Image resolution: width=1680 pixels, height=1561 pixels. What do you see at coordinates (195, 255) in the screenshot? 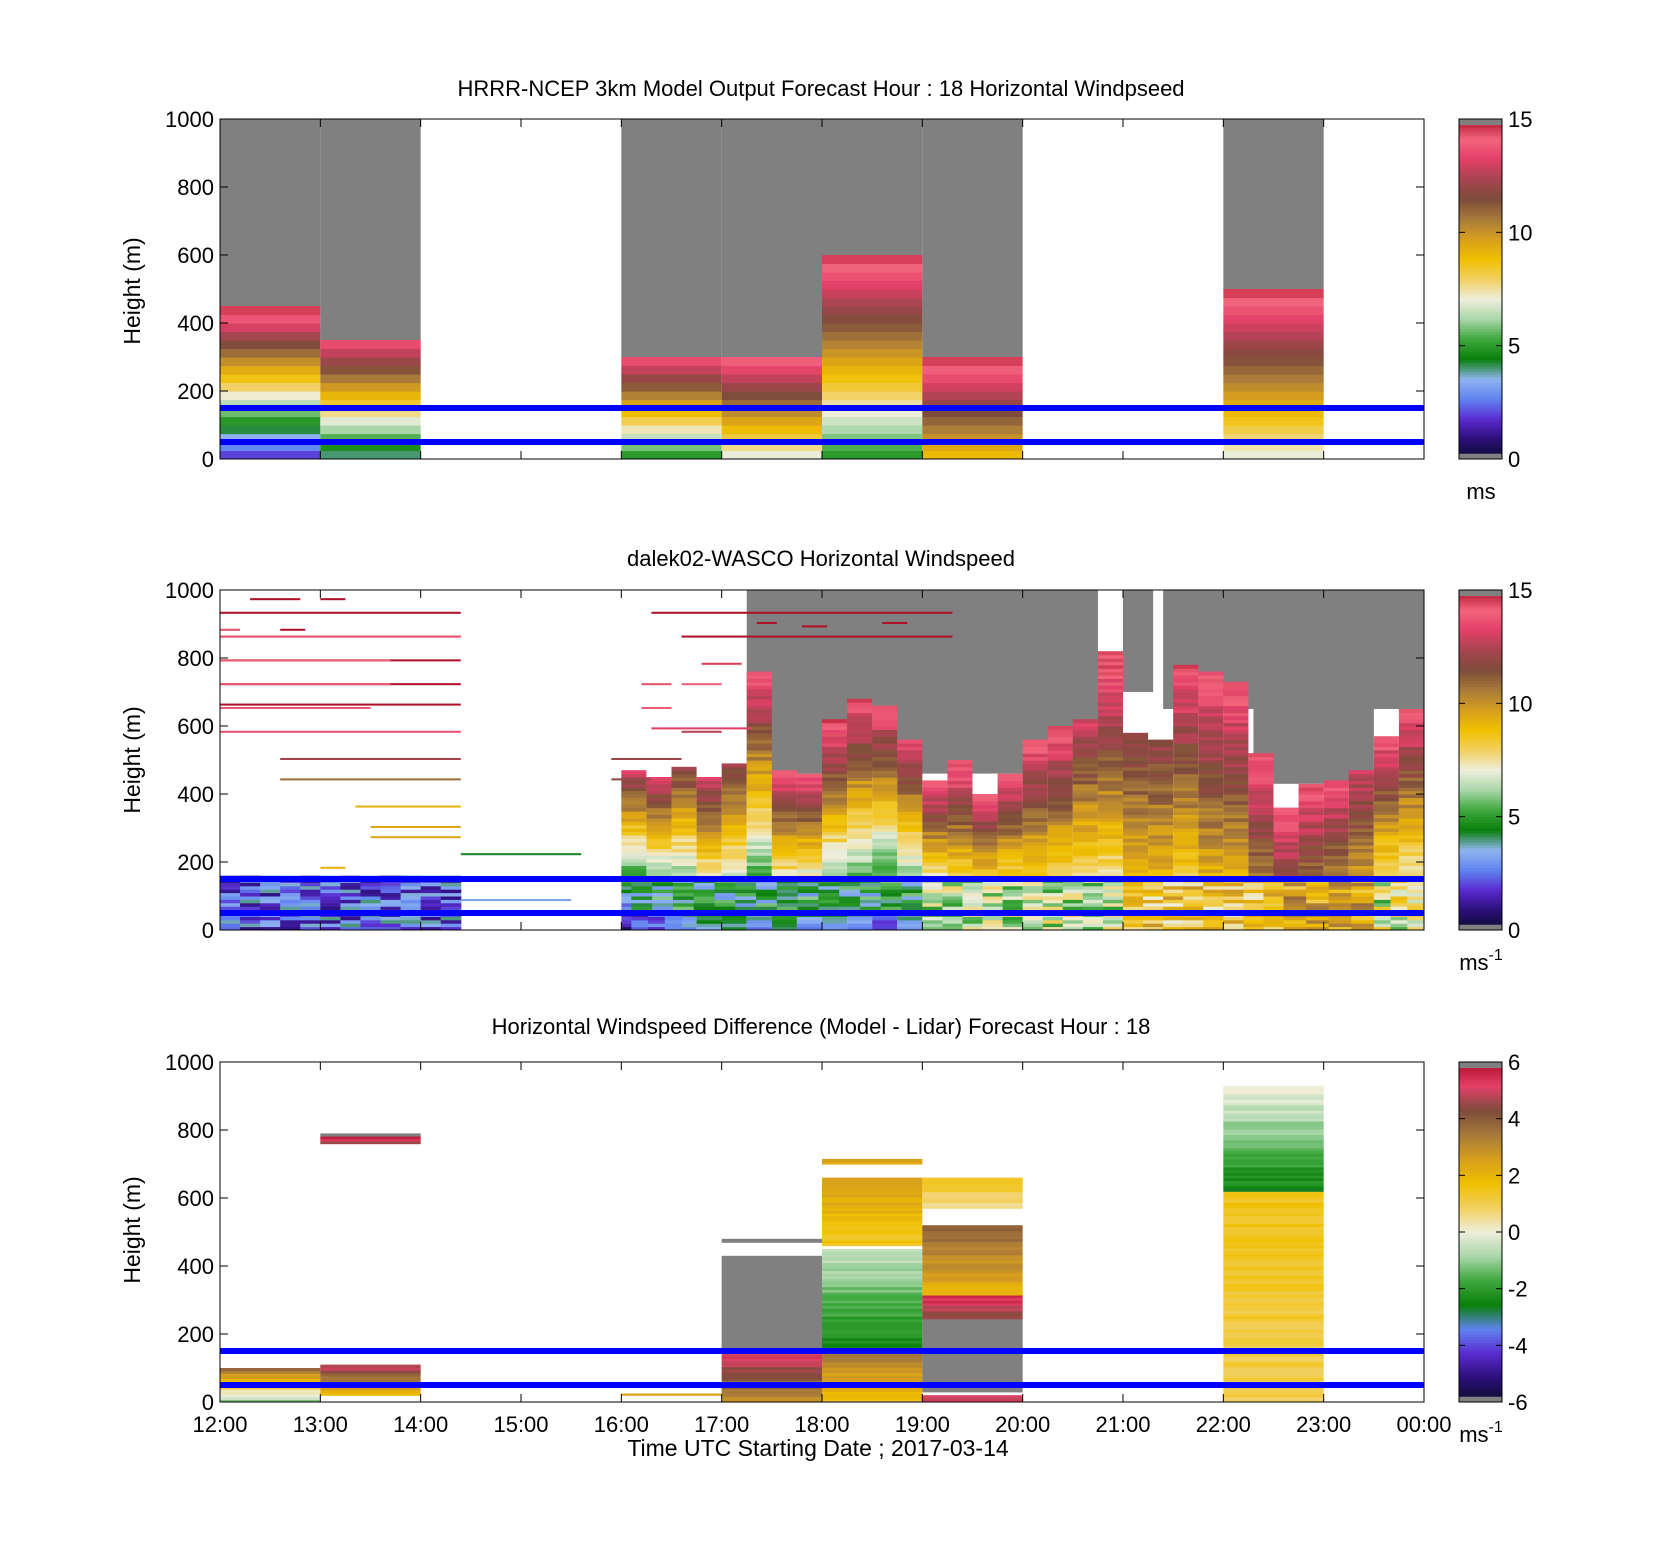
I see `y-tick-label: 600` at bounding box center [195, 255].